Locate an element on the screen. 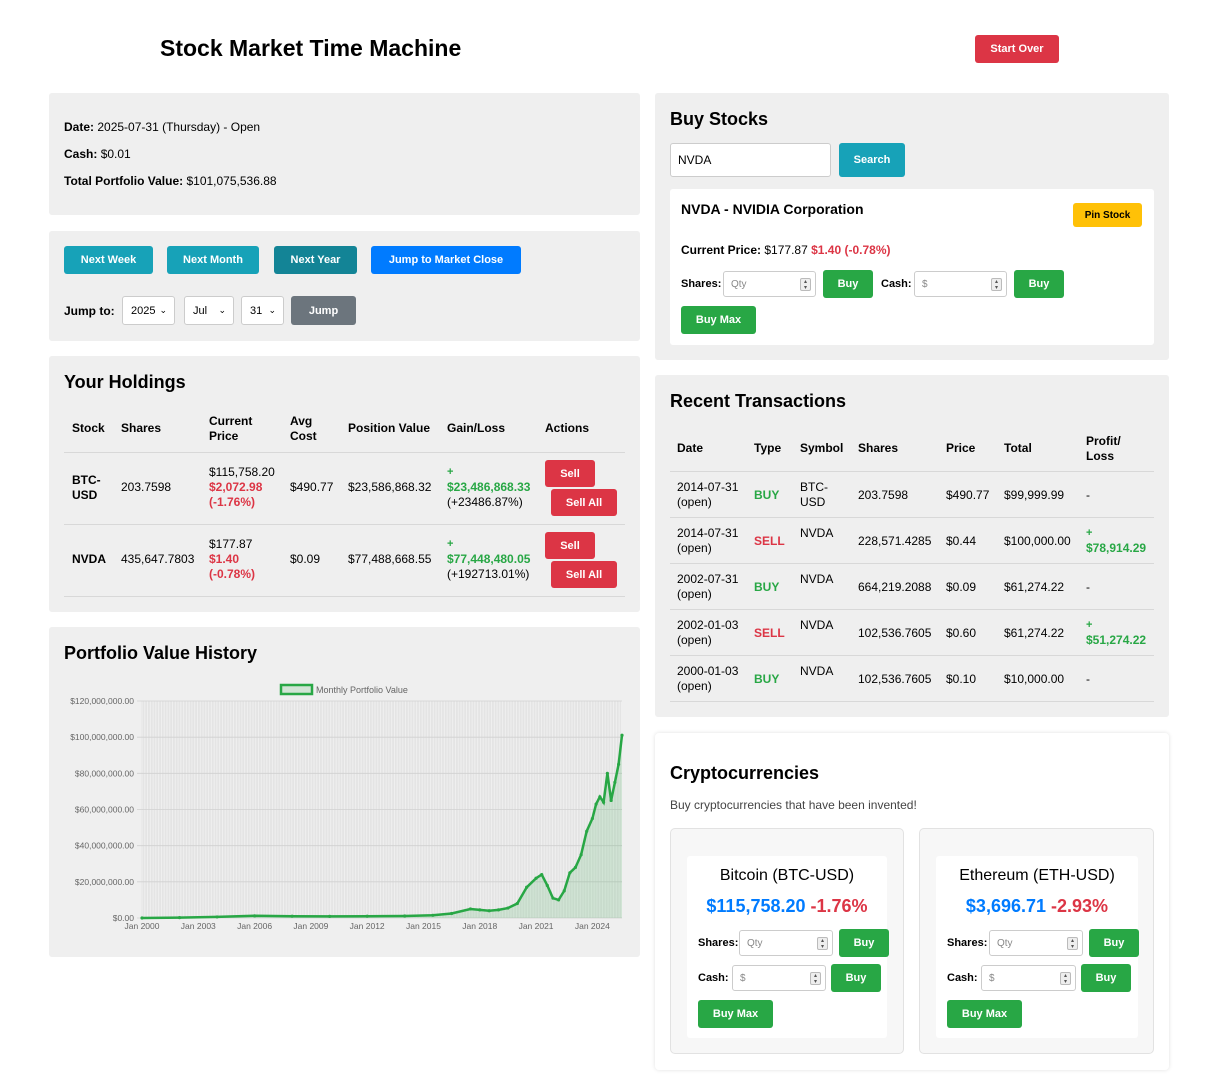  jump-to-market-close-button: Jump to Market Close is located at coordinates (446, 260).